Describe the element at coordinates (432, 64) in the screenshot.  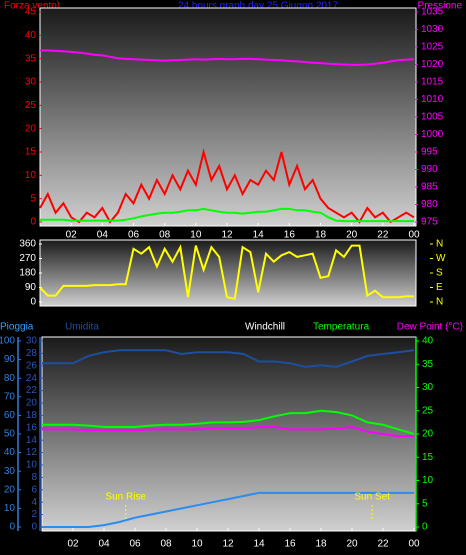
I see `y-tick-label: 1020` at that location.